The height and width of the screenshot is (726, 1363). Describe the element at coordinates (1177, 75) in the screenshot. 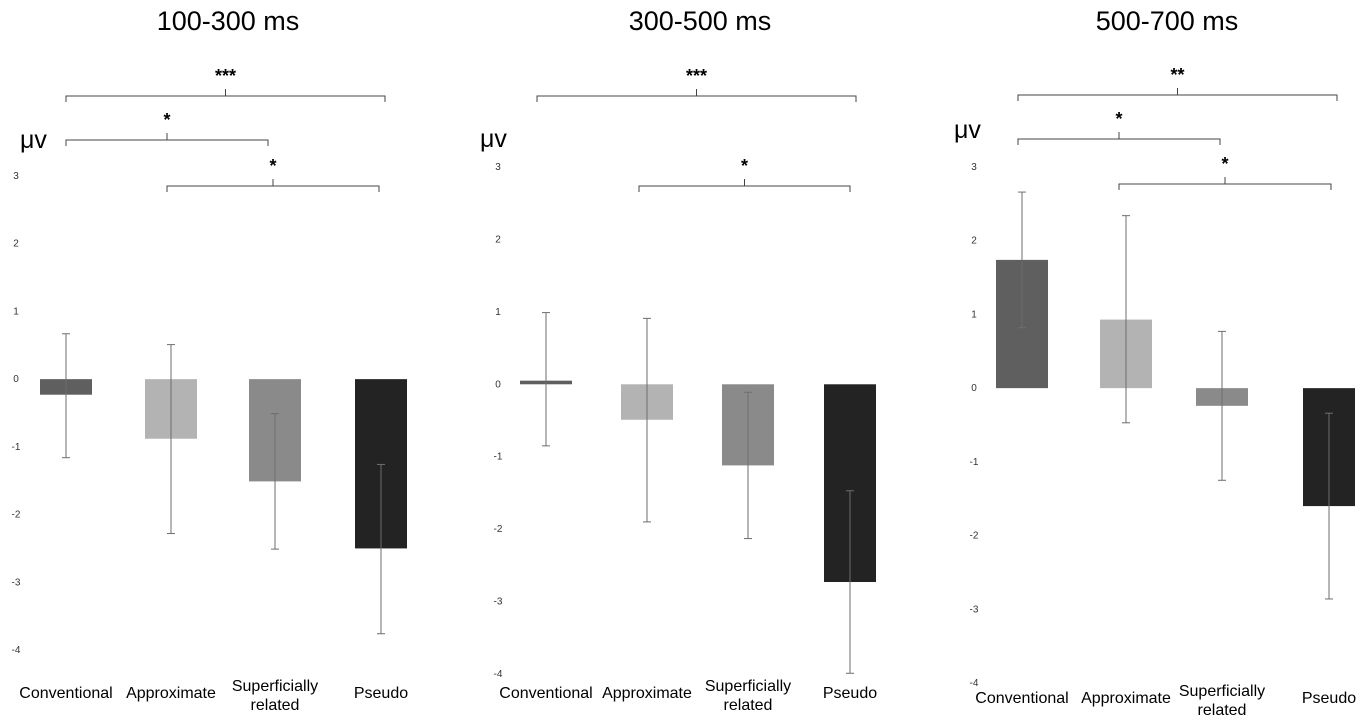

I see `significance-stars: **` at that location.